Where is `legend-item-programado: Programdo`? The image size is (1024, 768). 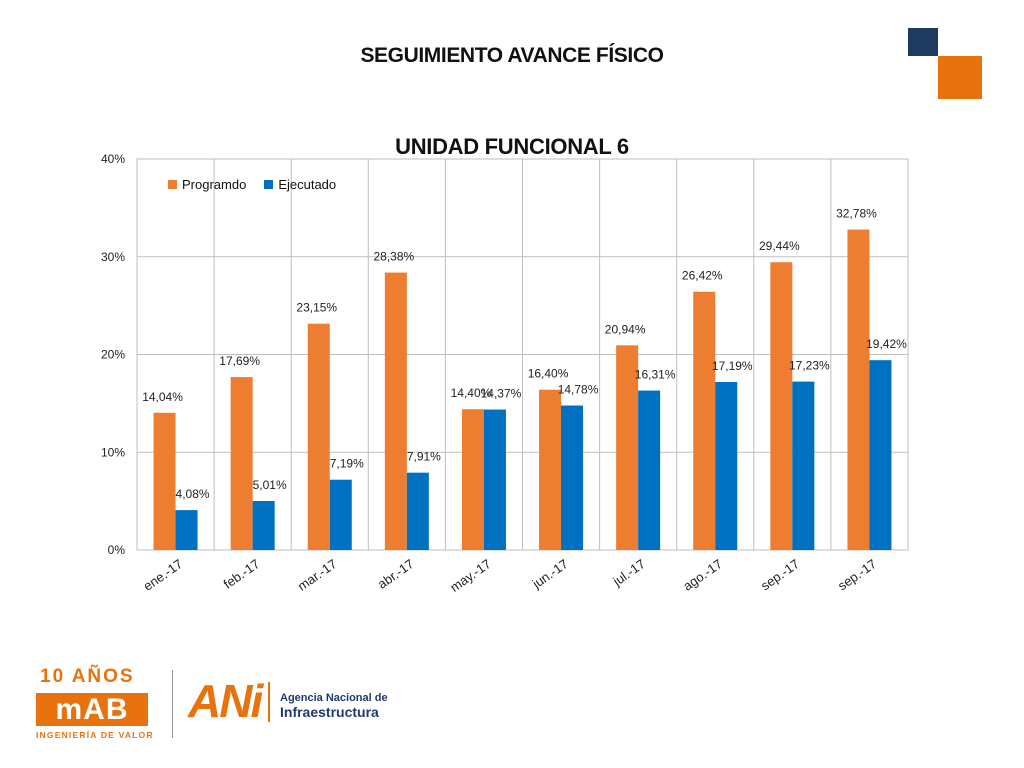
legend-item-programado: Programdo is located at coordinates (207, 184).